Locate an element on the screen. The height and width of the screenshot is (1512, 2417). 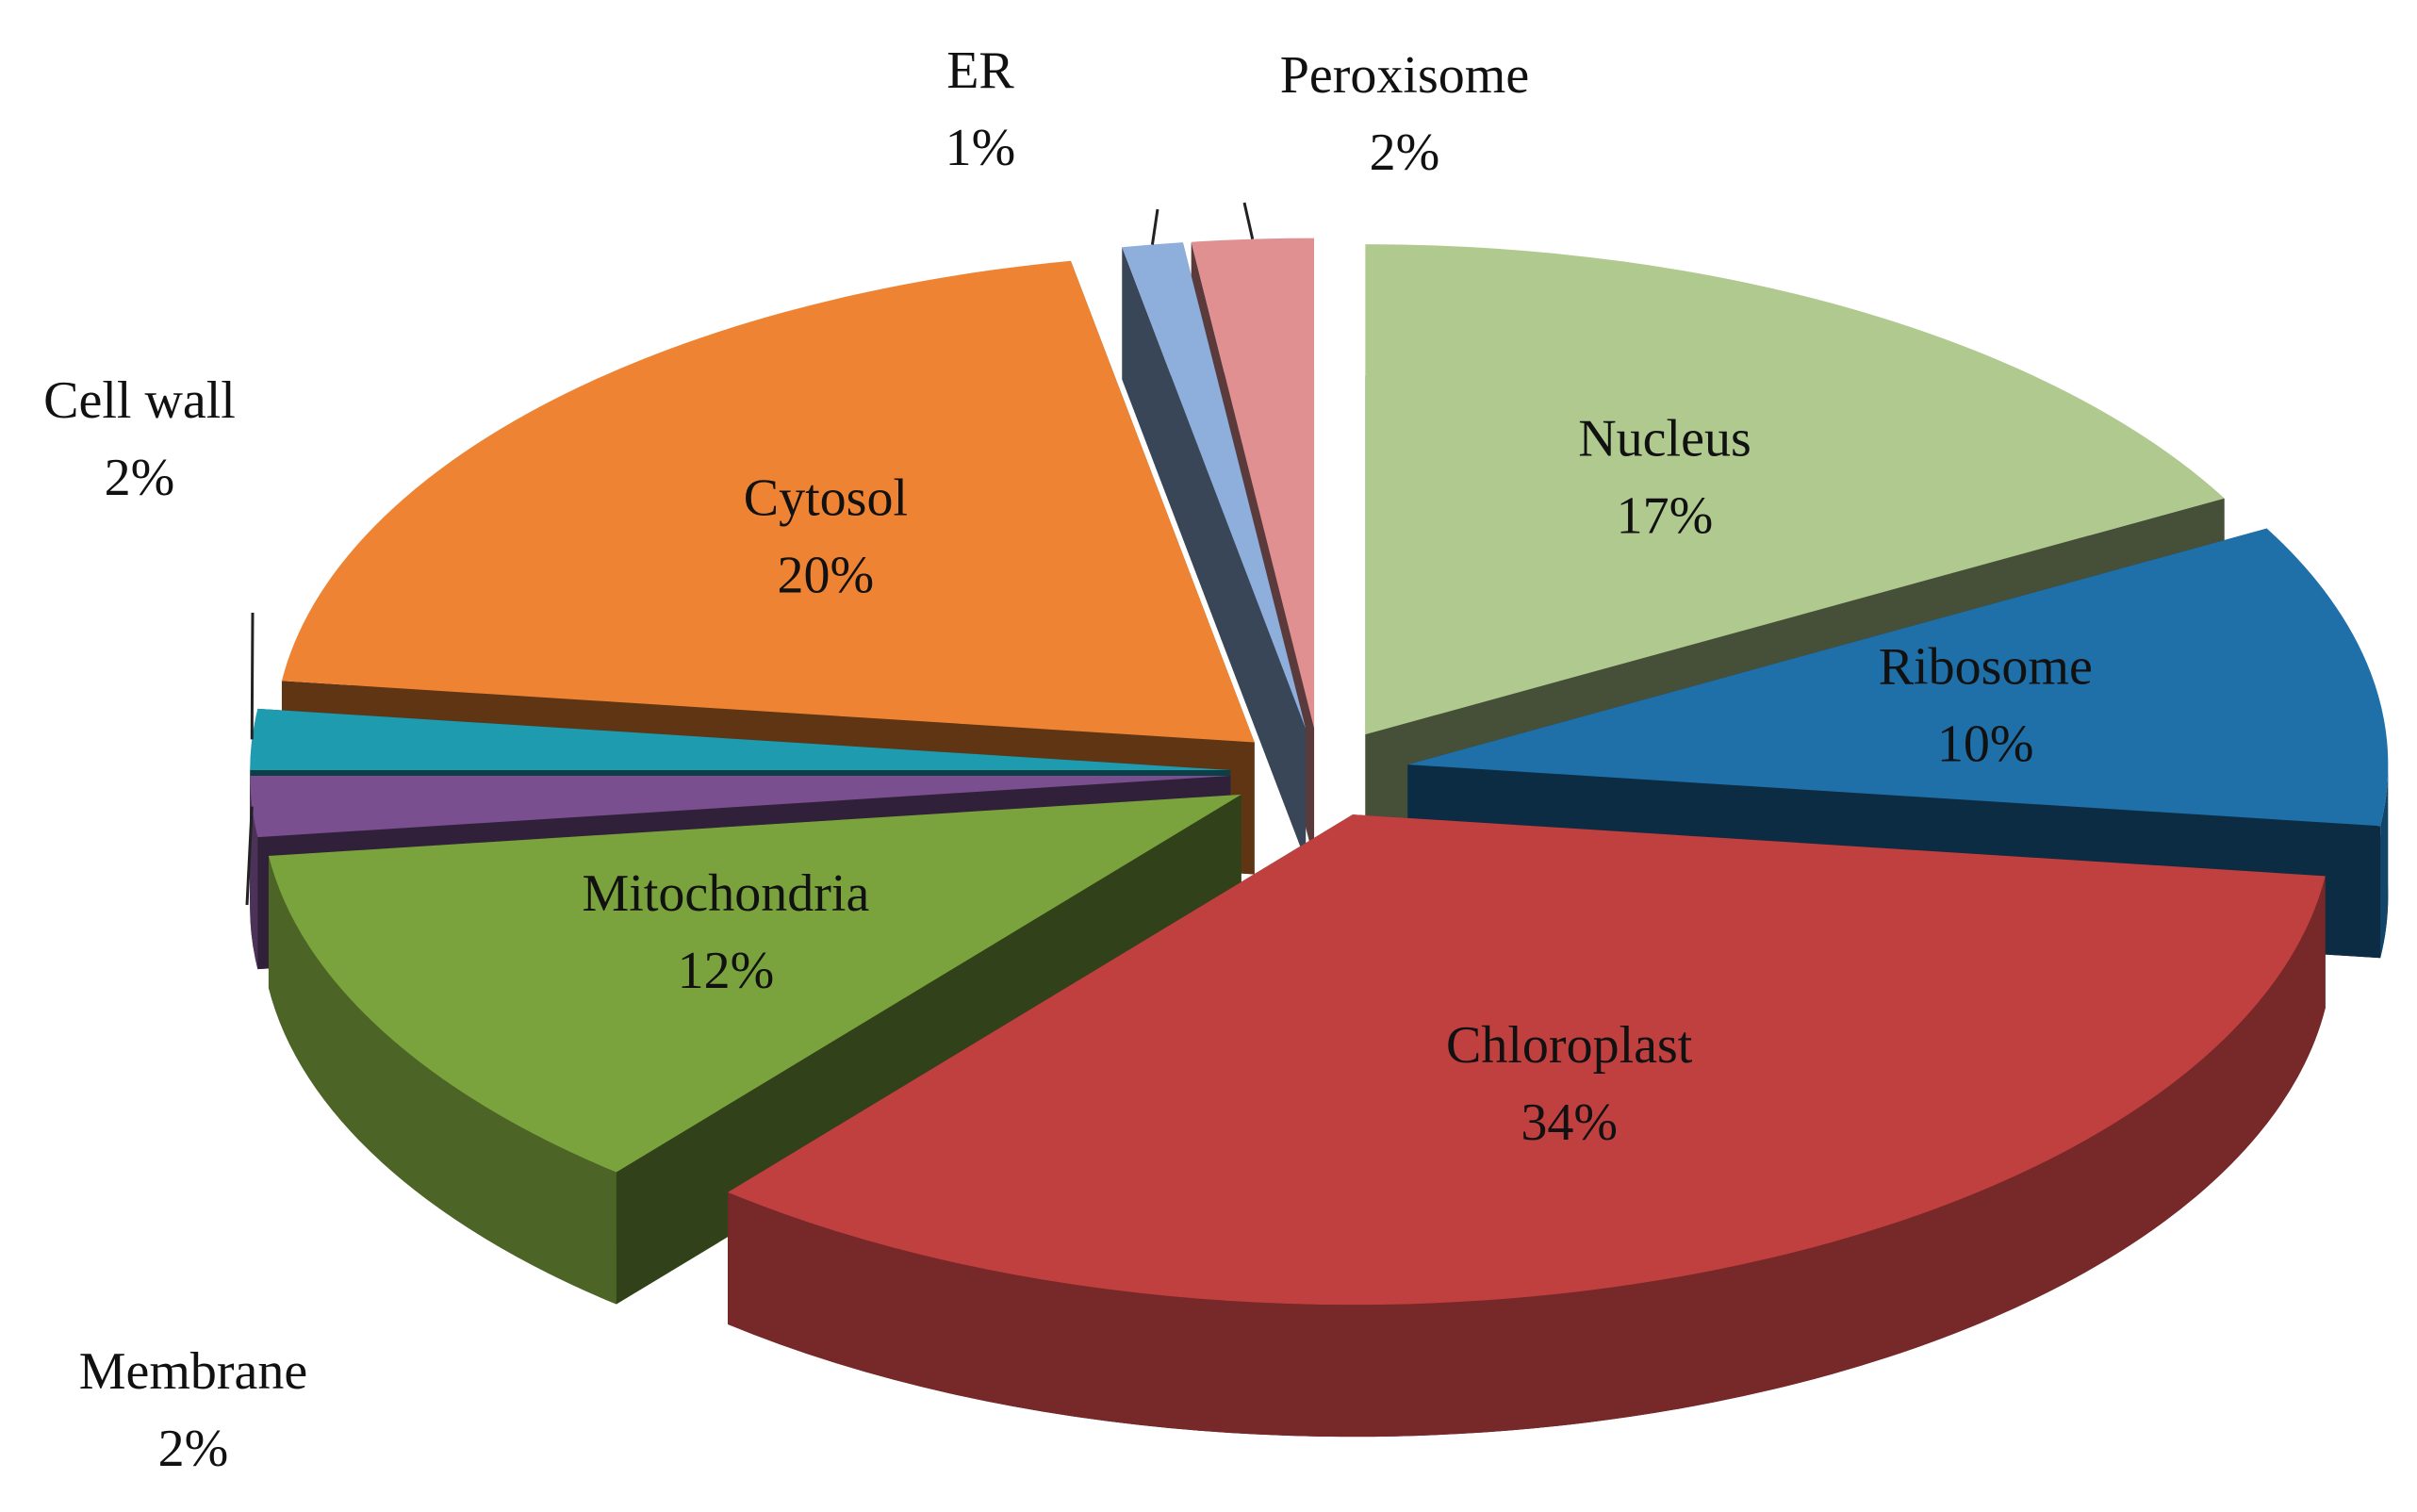
value-label: 12% is located at coordinates (726, 971).